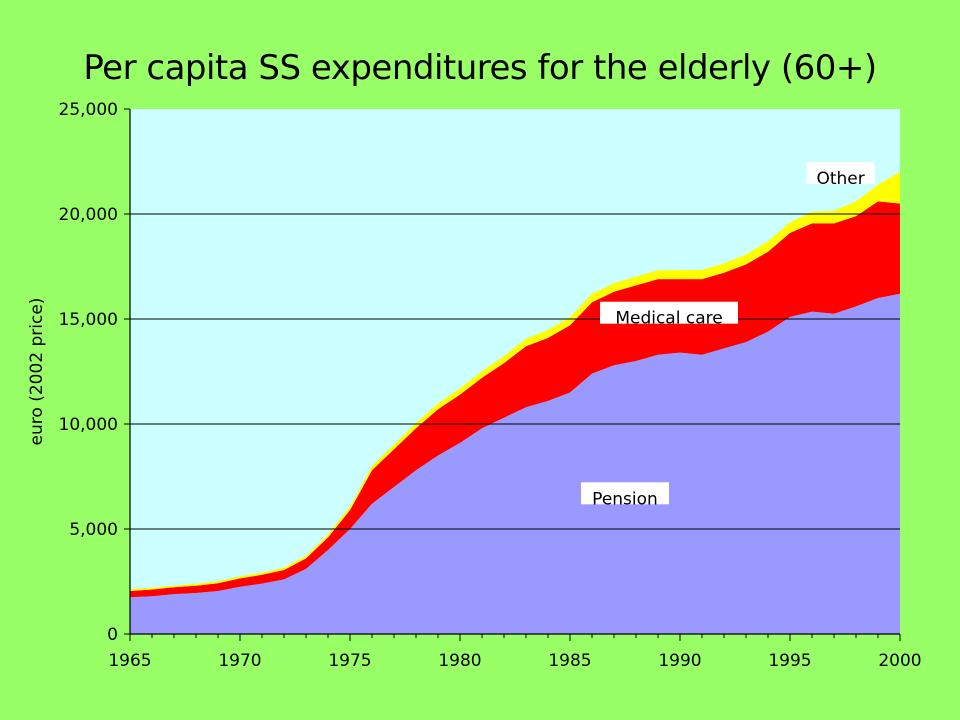 The image size is (960, 720). What do you see at coordinates (88, 320) in the screenshot?
I see `y-tick-label: 15,000` at bounding box center [88, 320].